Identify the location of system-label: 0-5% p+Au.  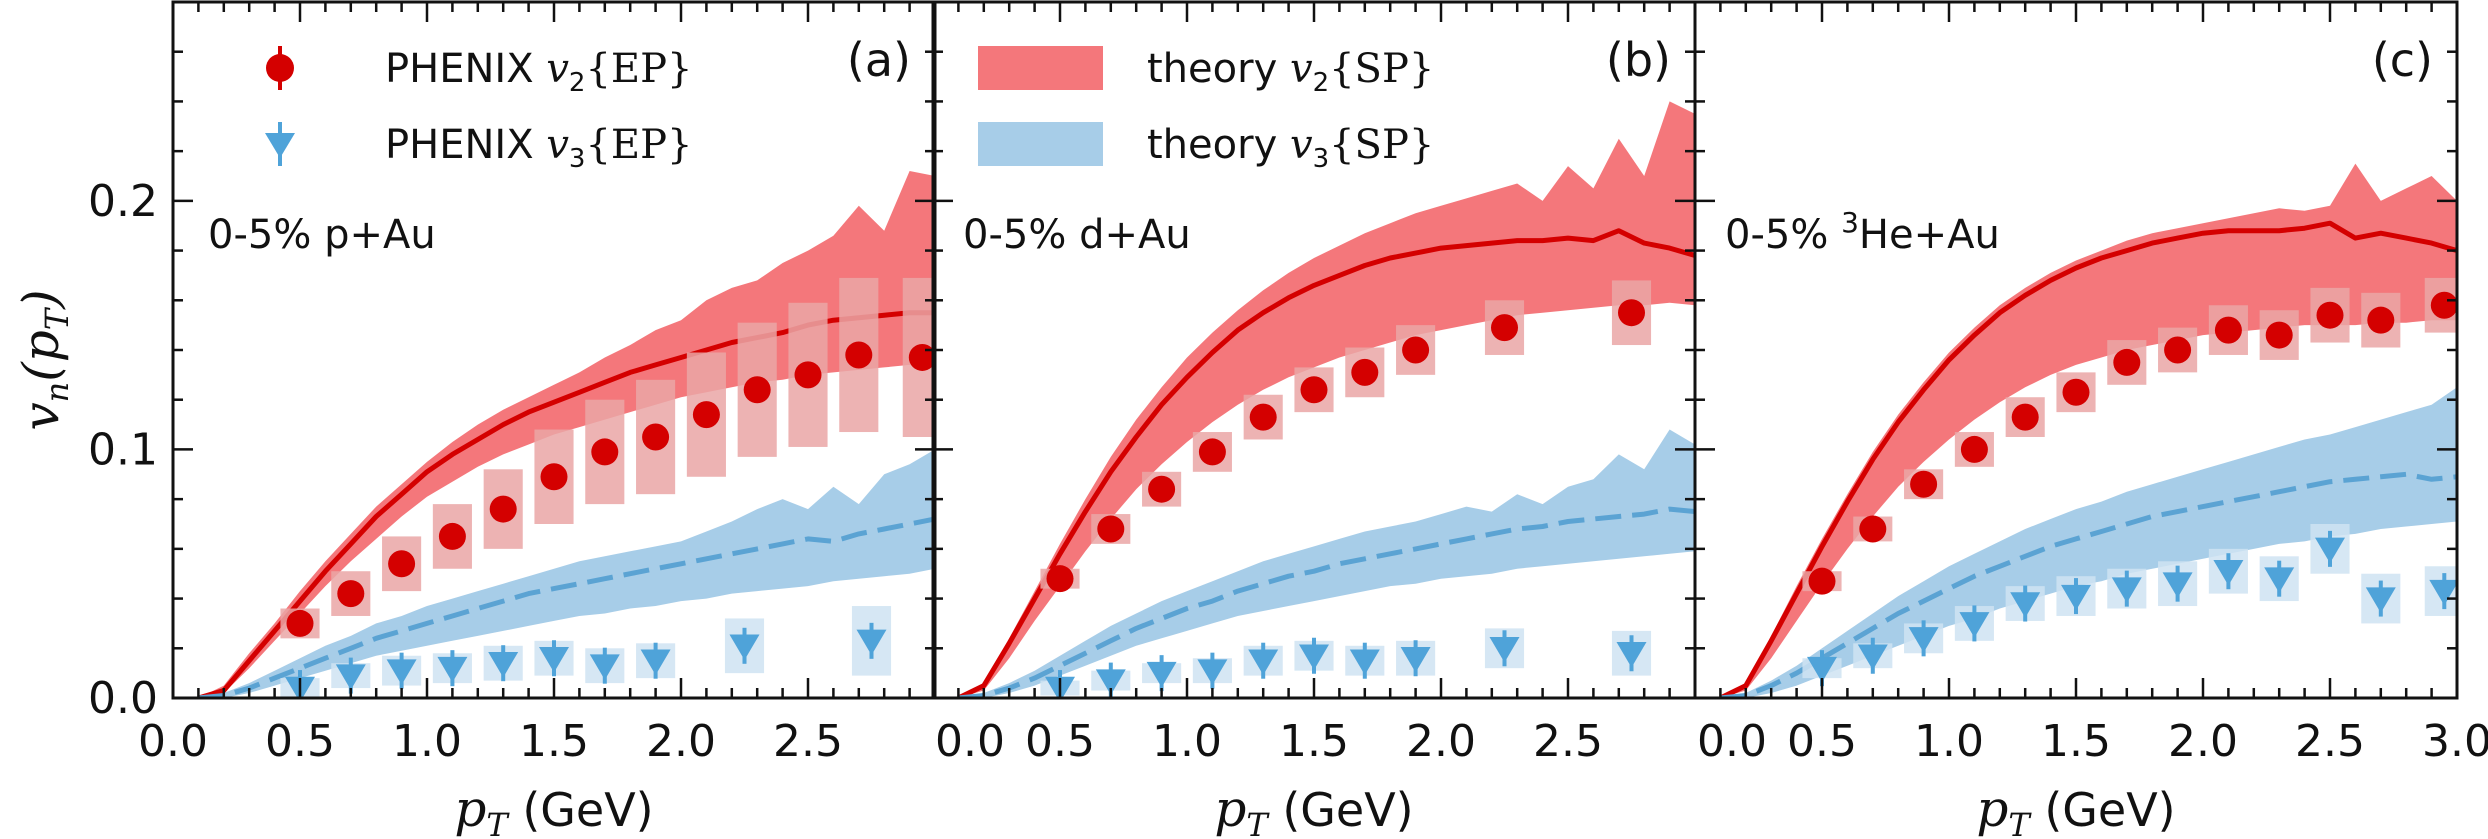
(322, 235).